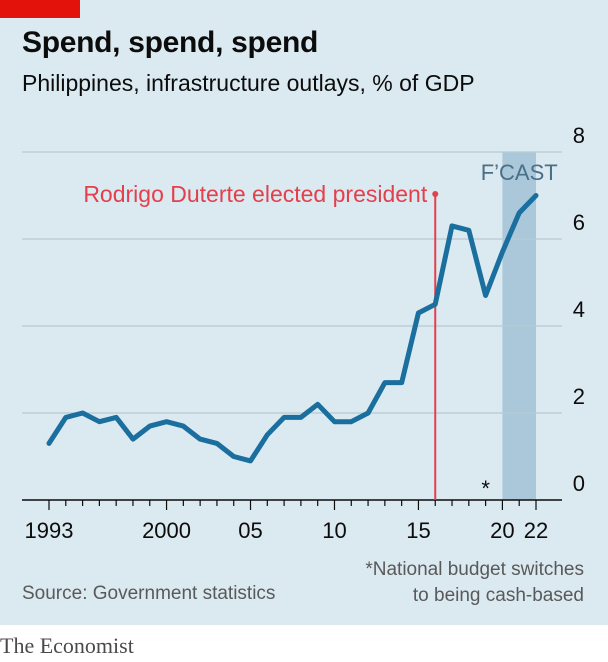  I want to click on source-note: Source: Government statistics, so click(149, 593).